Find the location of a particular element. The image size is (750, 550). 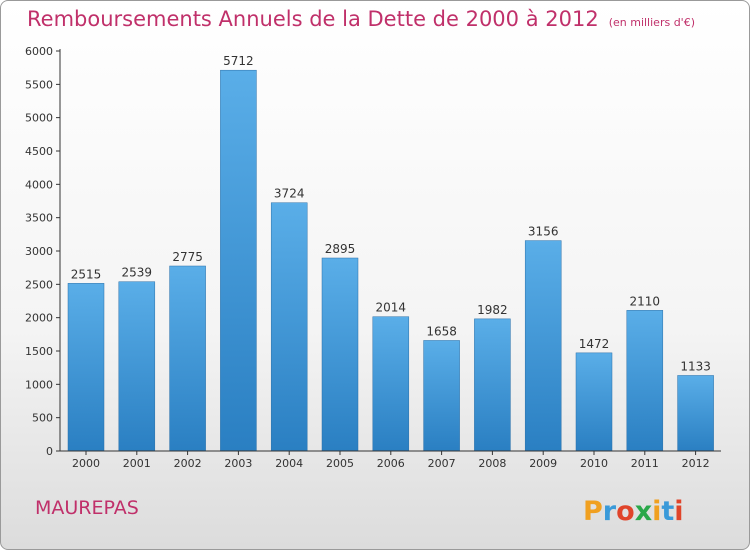

bar-value-label: 2775 is located at coordinates (187, 257).